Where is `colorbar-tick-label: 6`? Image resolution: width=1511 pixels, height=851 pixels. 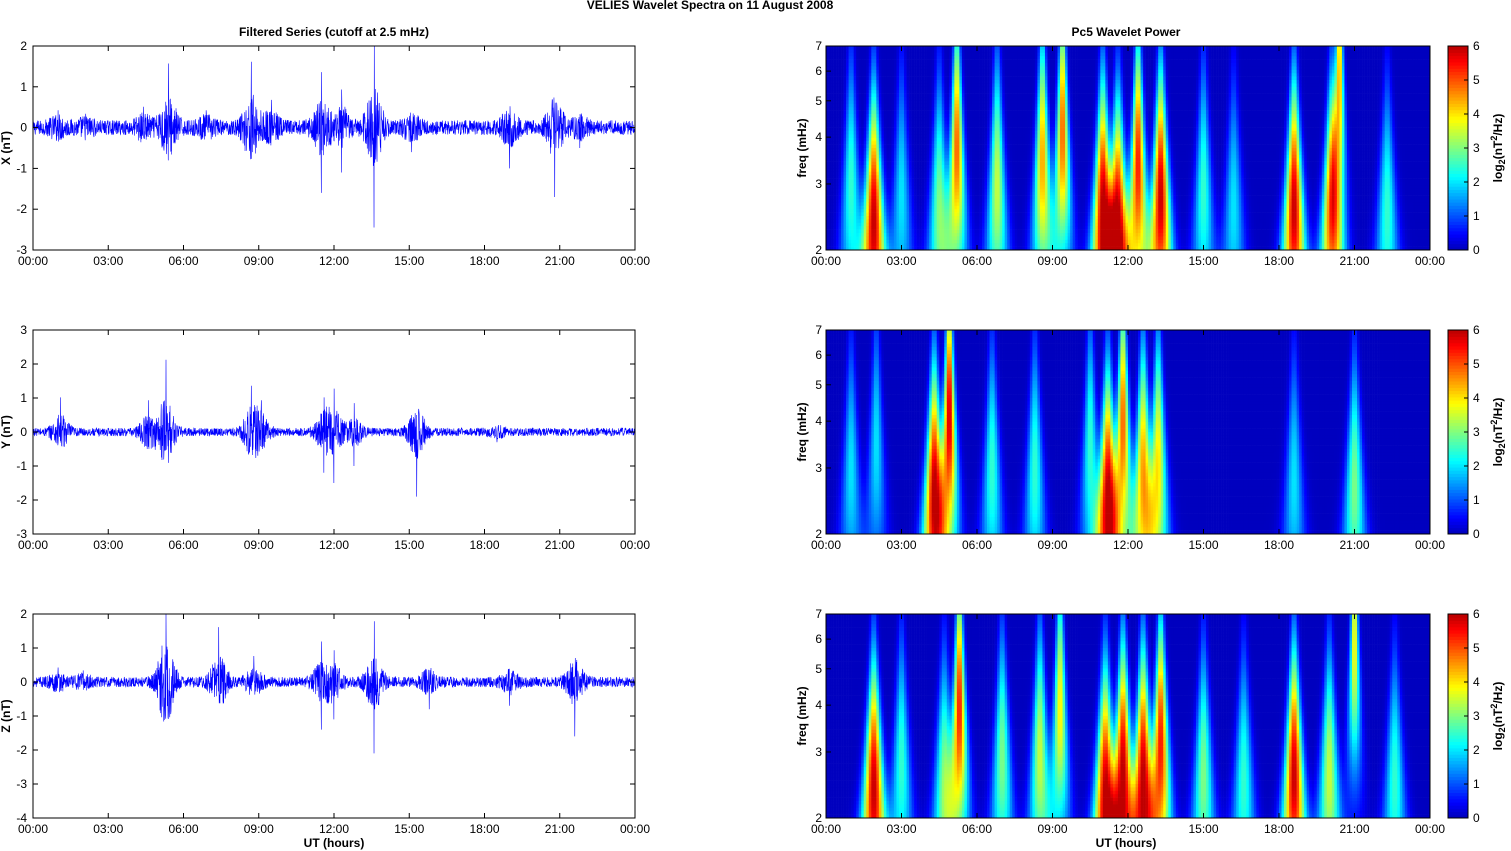 colorbar-tick-label: 6 is located at coordinates (1476, 330).